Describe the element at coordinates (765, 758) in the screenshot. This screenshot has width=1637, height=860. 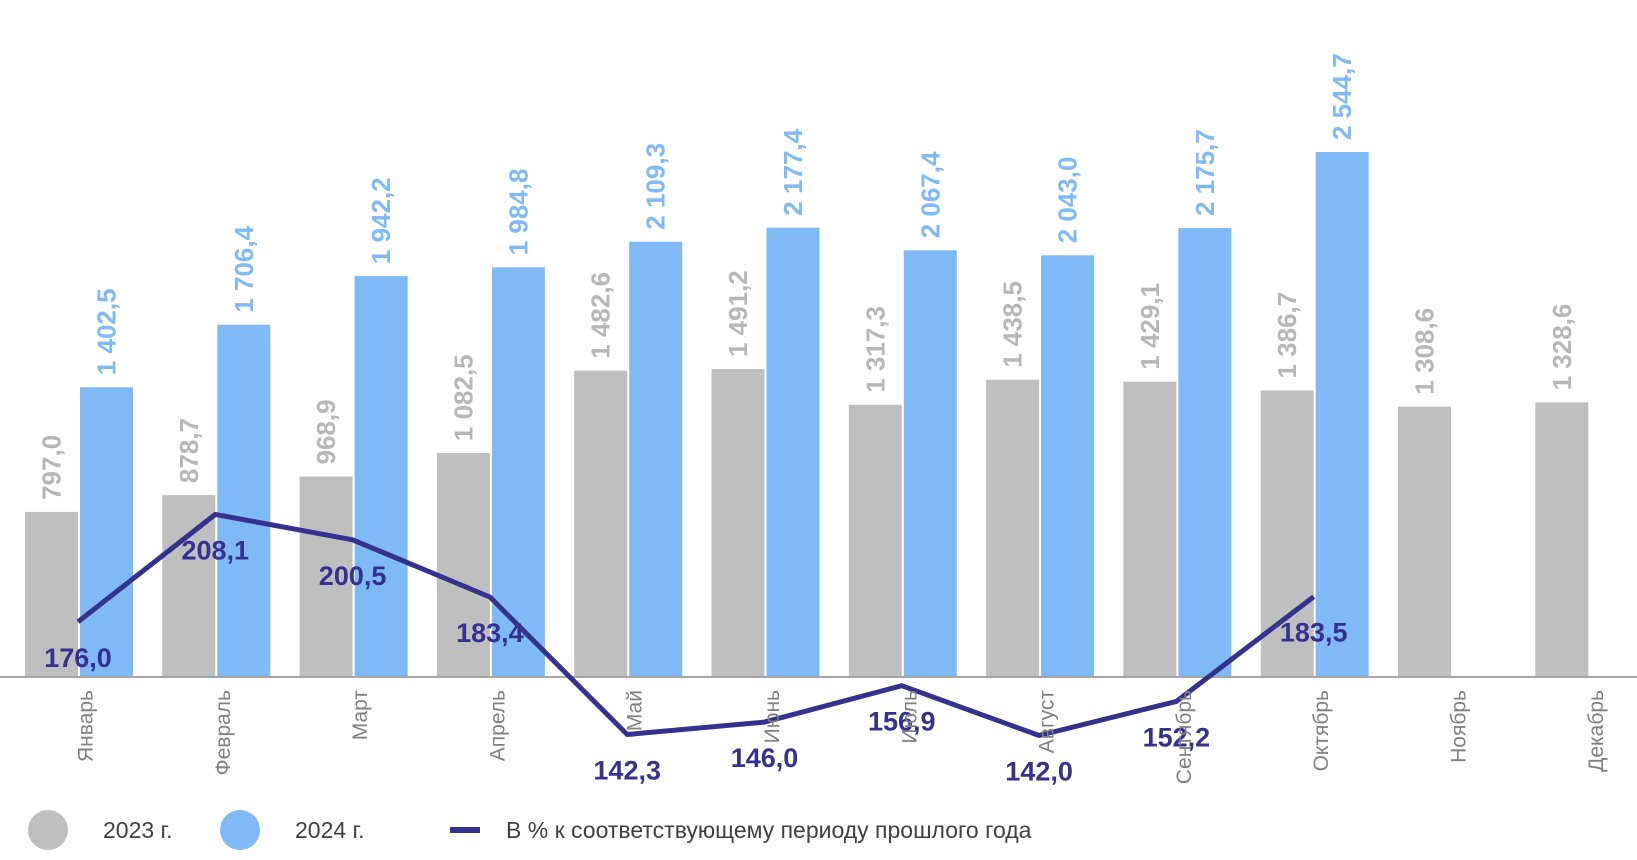
I see `label-percent-6: 146,0` at that location.